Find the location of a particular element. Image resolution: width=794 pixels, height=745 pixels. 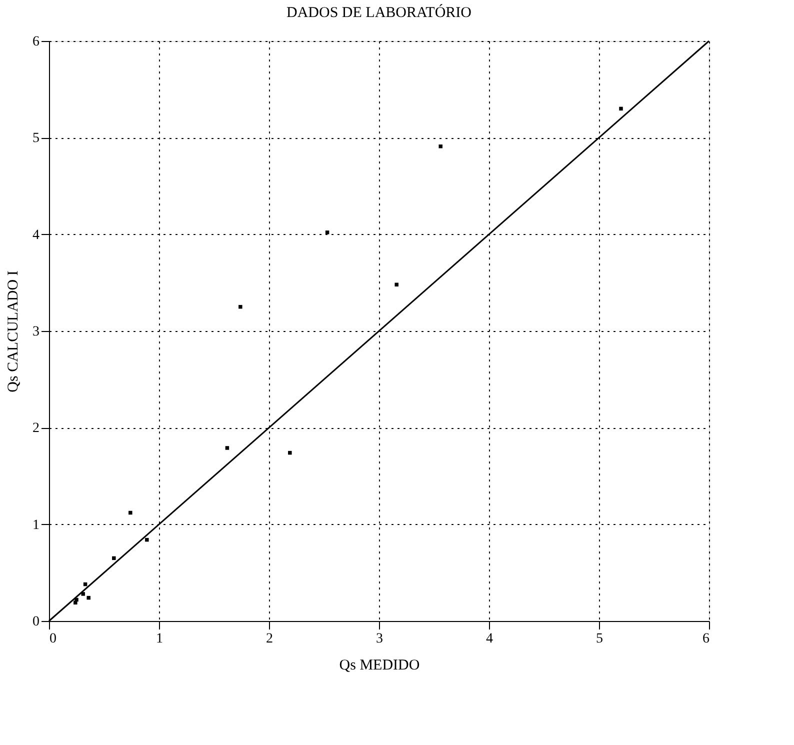

x-tick-label: 1 is located at coordinates (159, 639).